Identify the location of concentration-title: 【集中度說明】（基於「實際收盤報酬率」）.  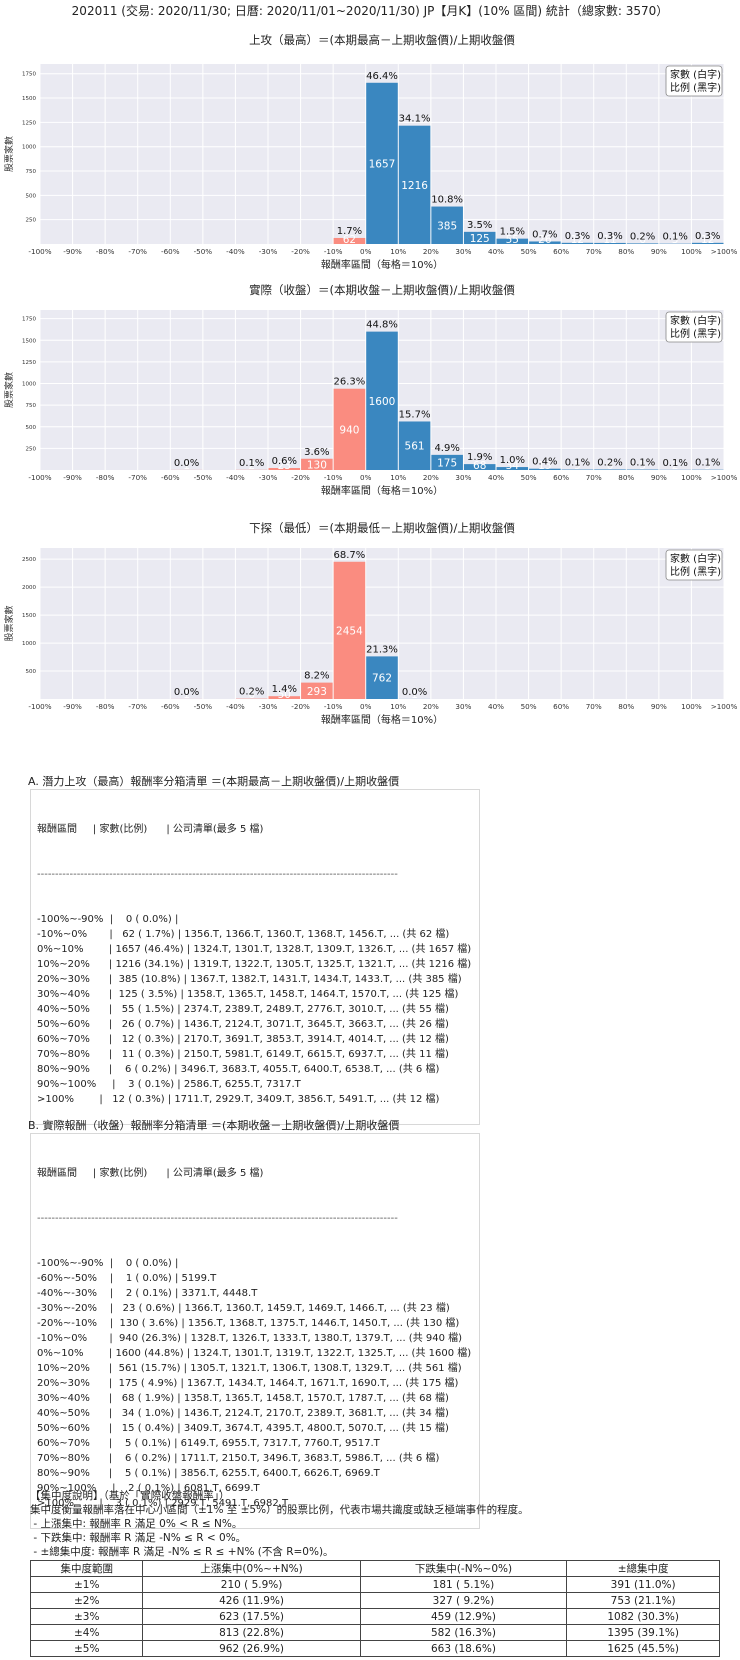
(130, 1496).